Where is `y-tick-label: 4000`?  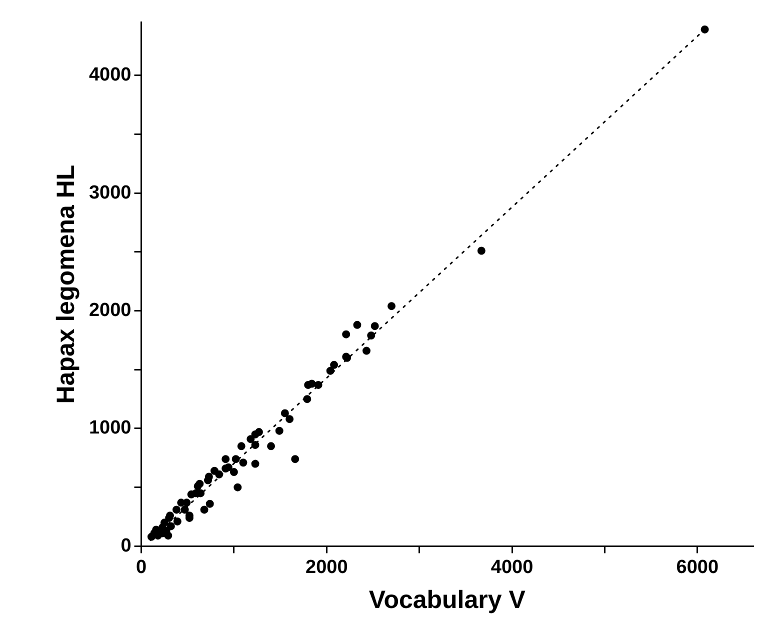 y-tick-label: 4000 is located at coordinates (110, 75).